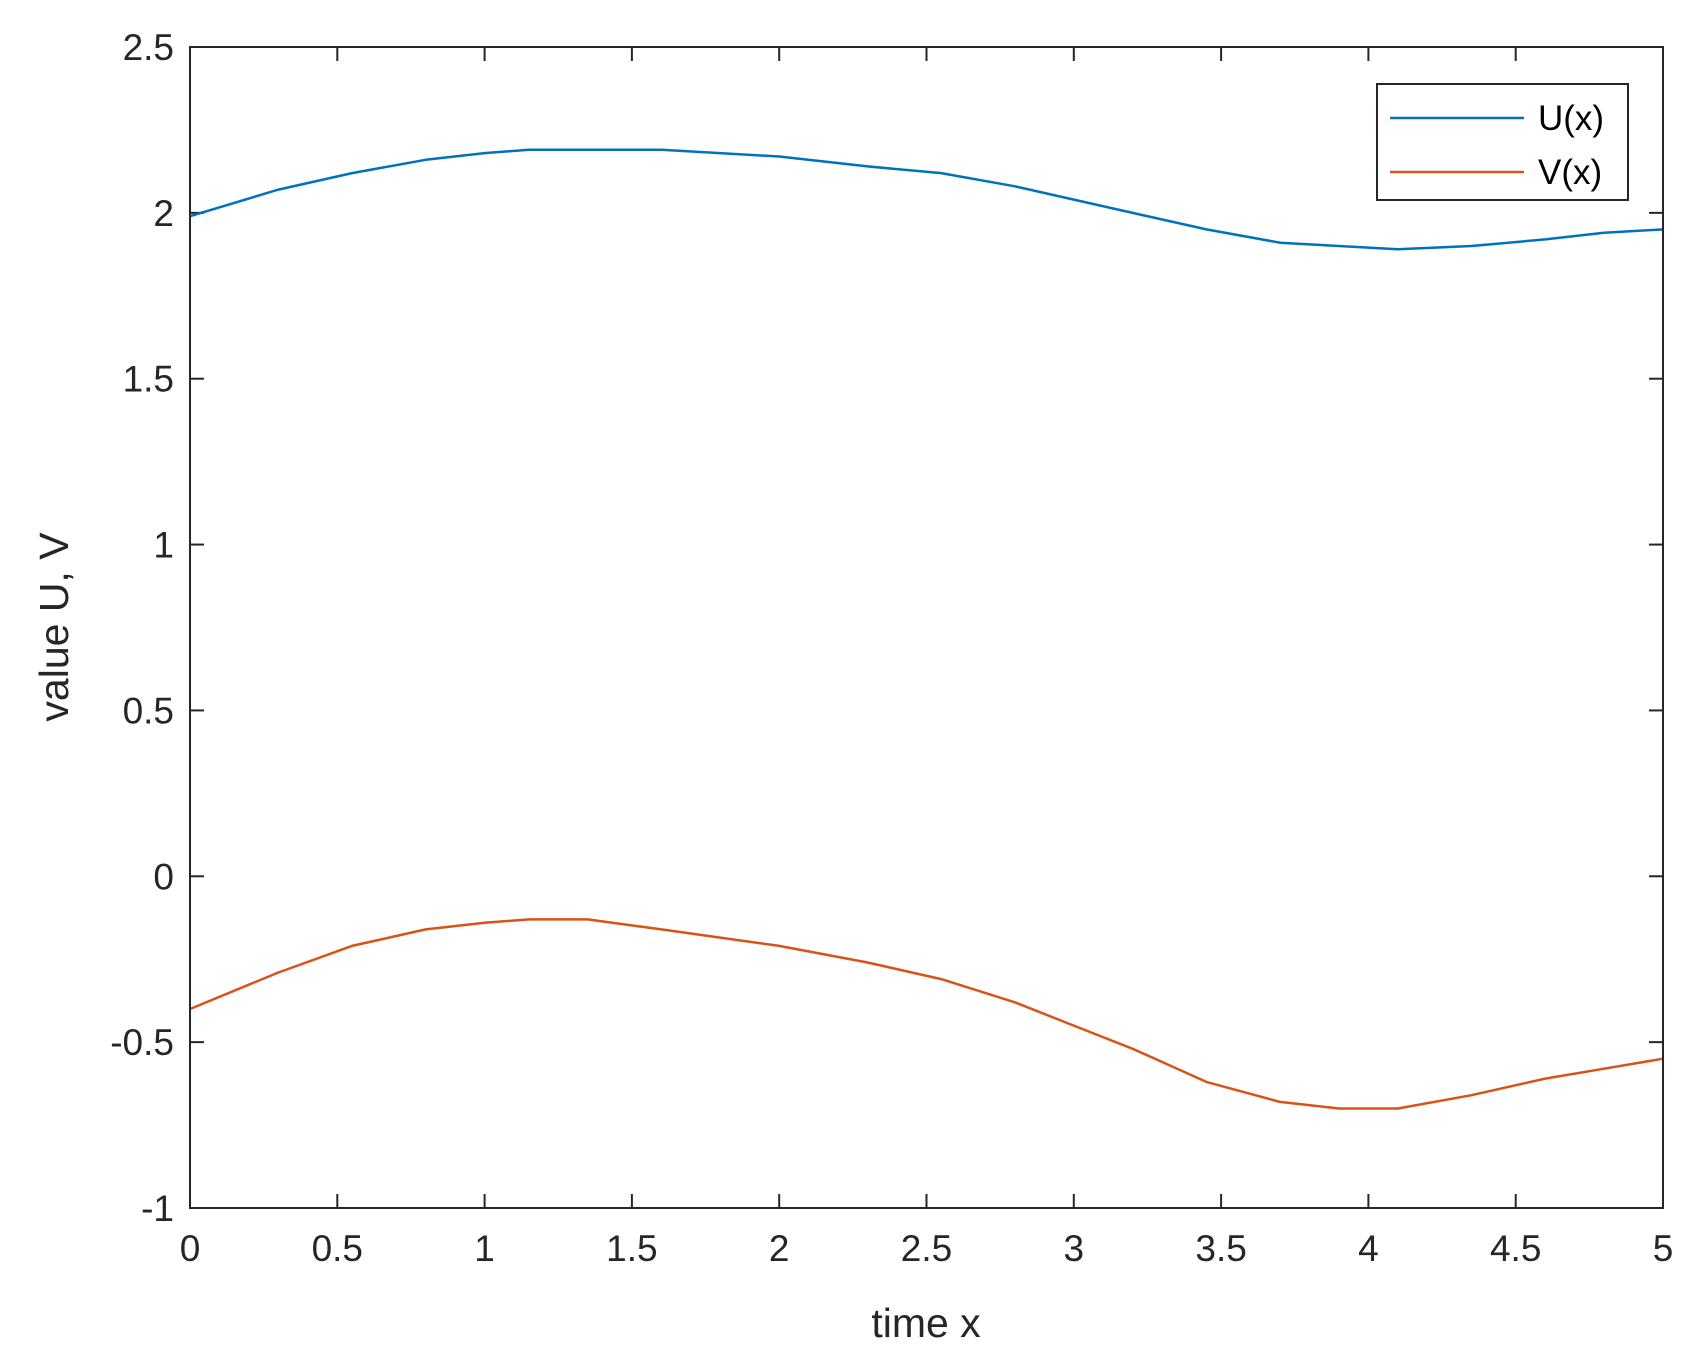 This screenshot has width=1689, height=1360. Describe the element at coordinates (1515, 1248) in the screenshot. I see `x-tick-label: 4.5` at that location.